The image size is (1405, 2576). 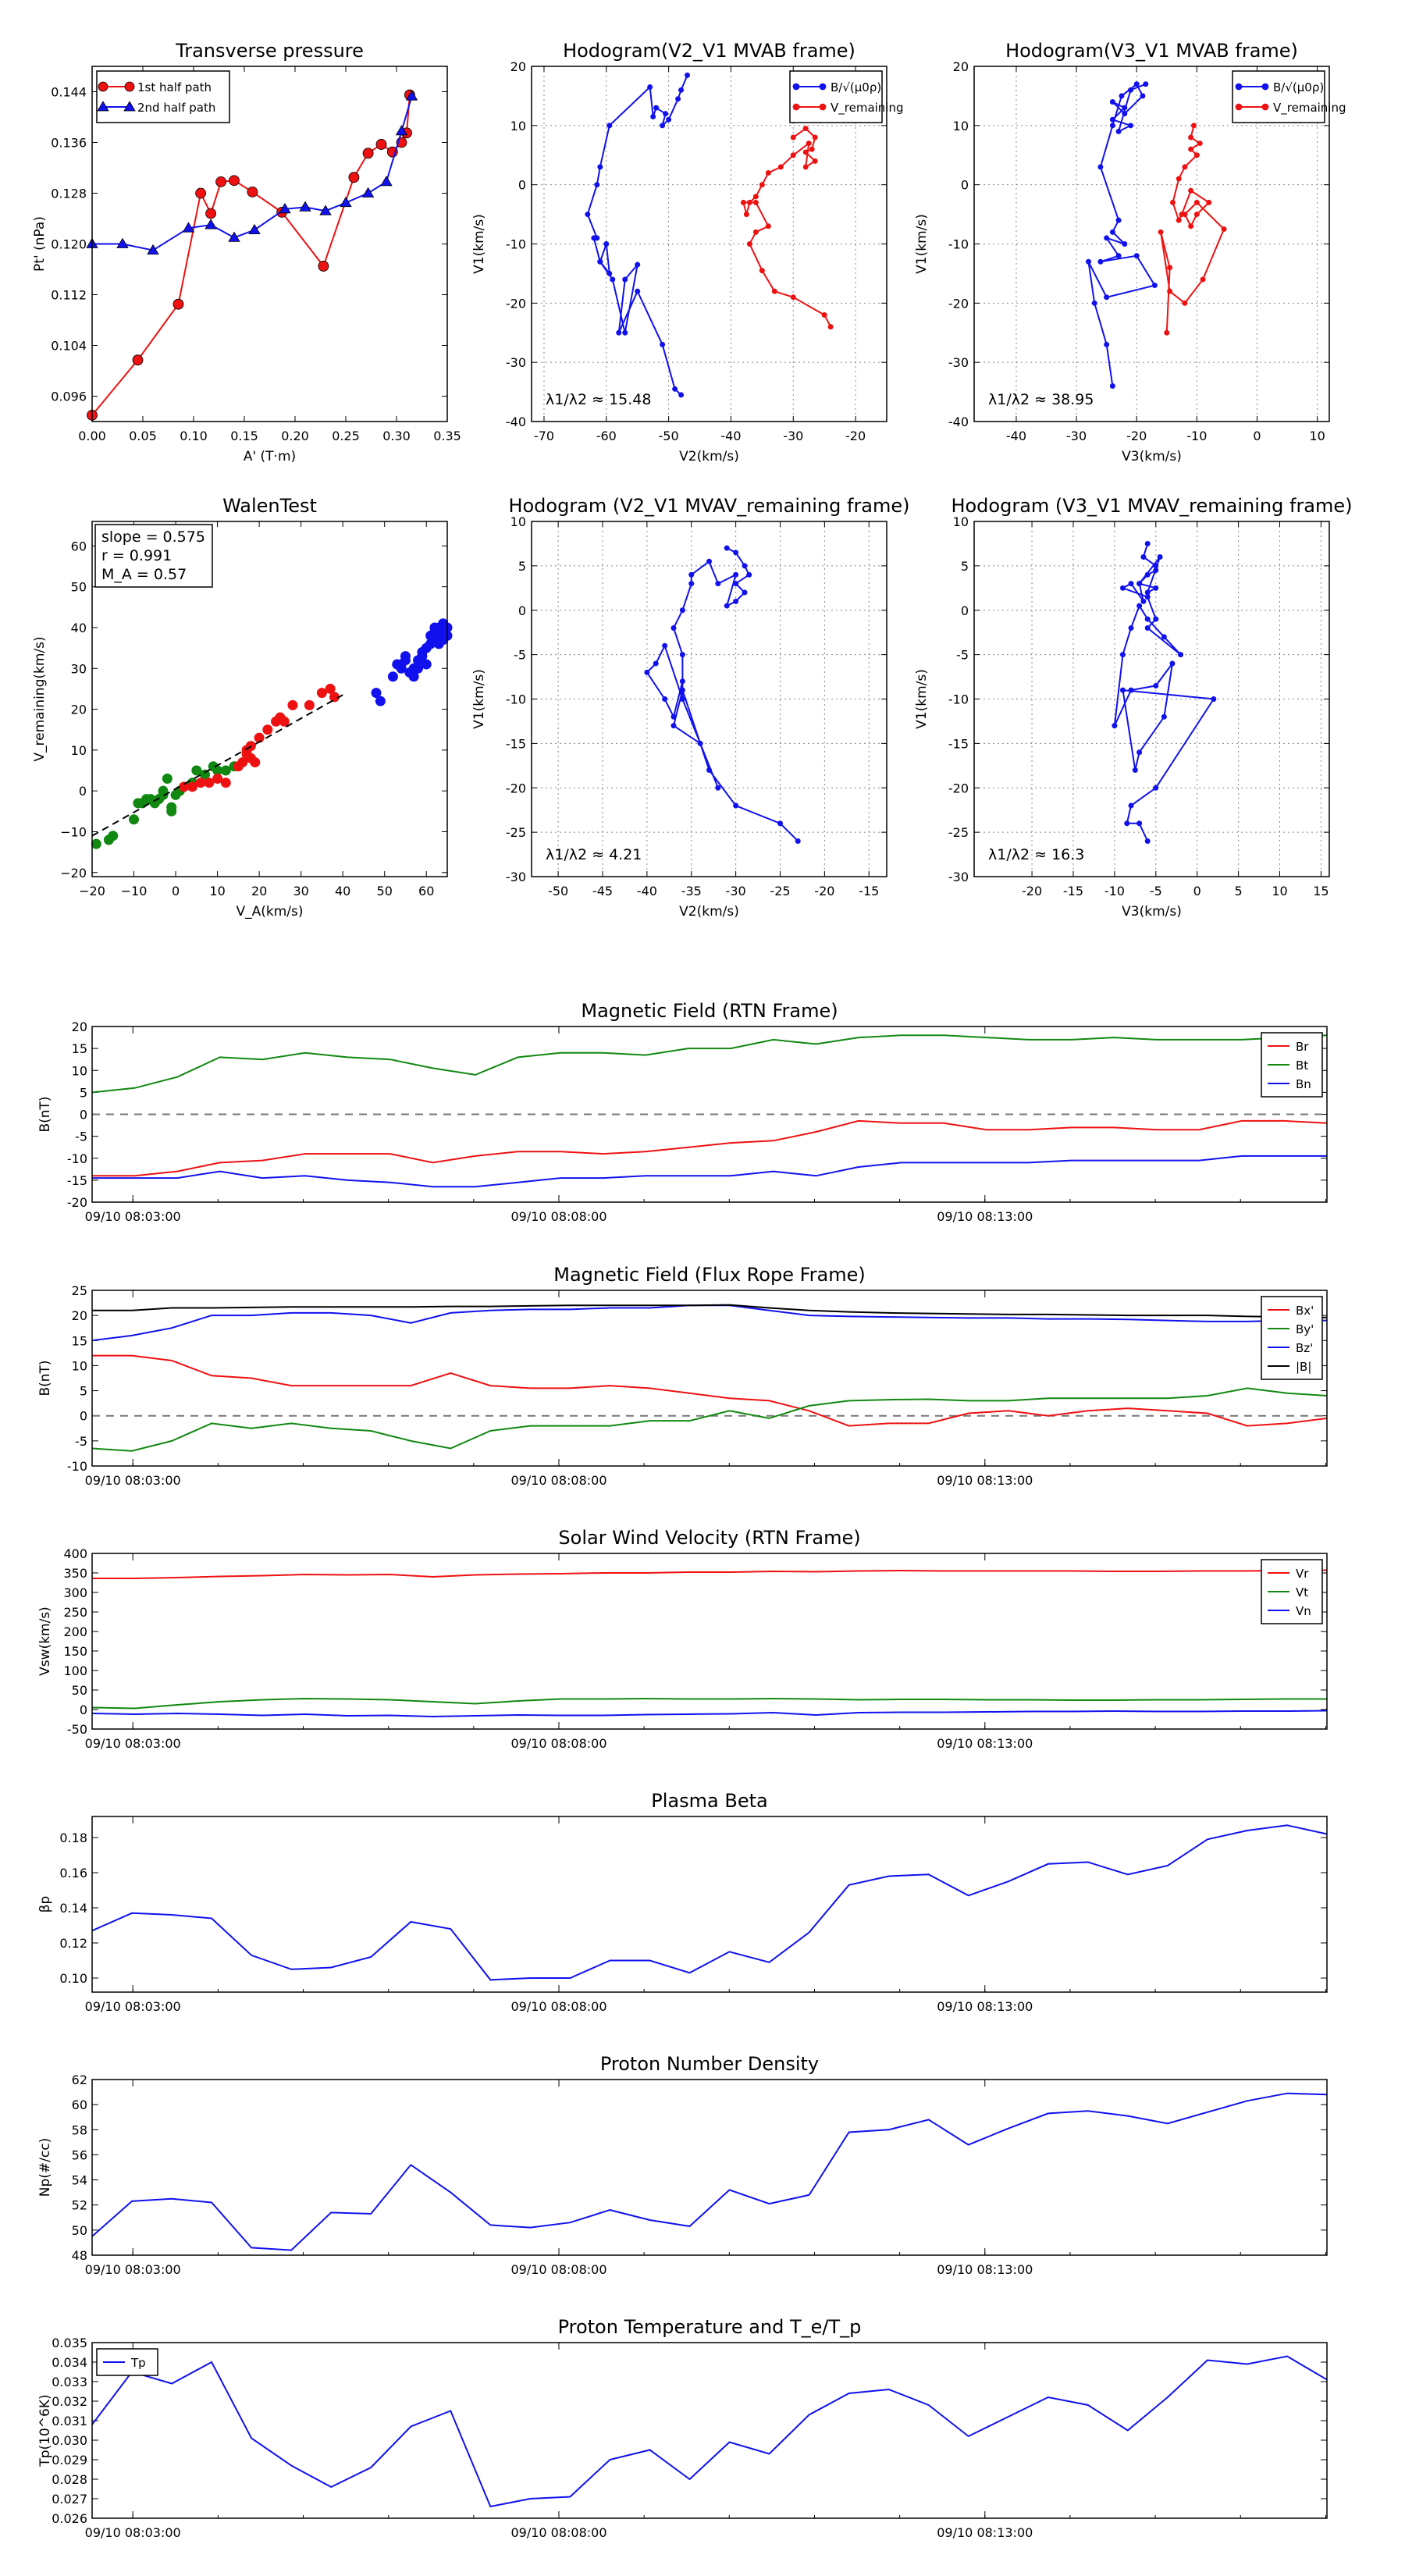 What do you see at coordinates (69, 194) in the screenshot?
I see `y-tick-label: 0.128` at bounding box center [69, 194].